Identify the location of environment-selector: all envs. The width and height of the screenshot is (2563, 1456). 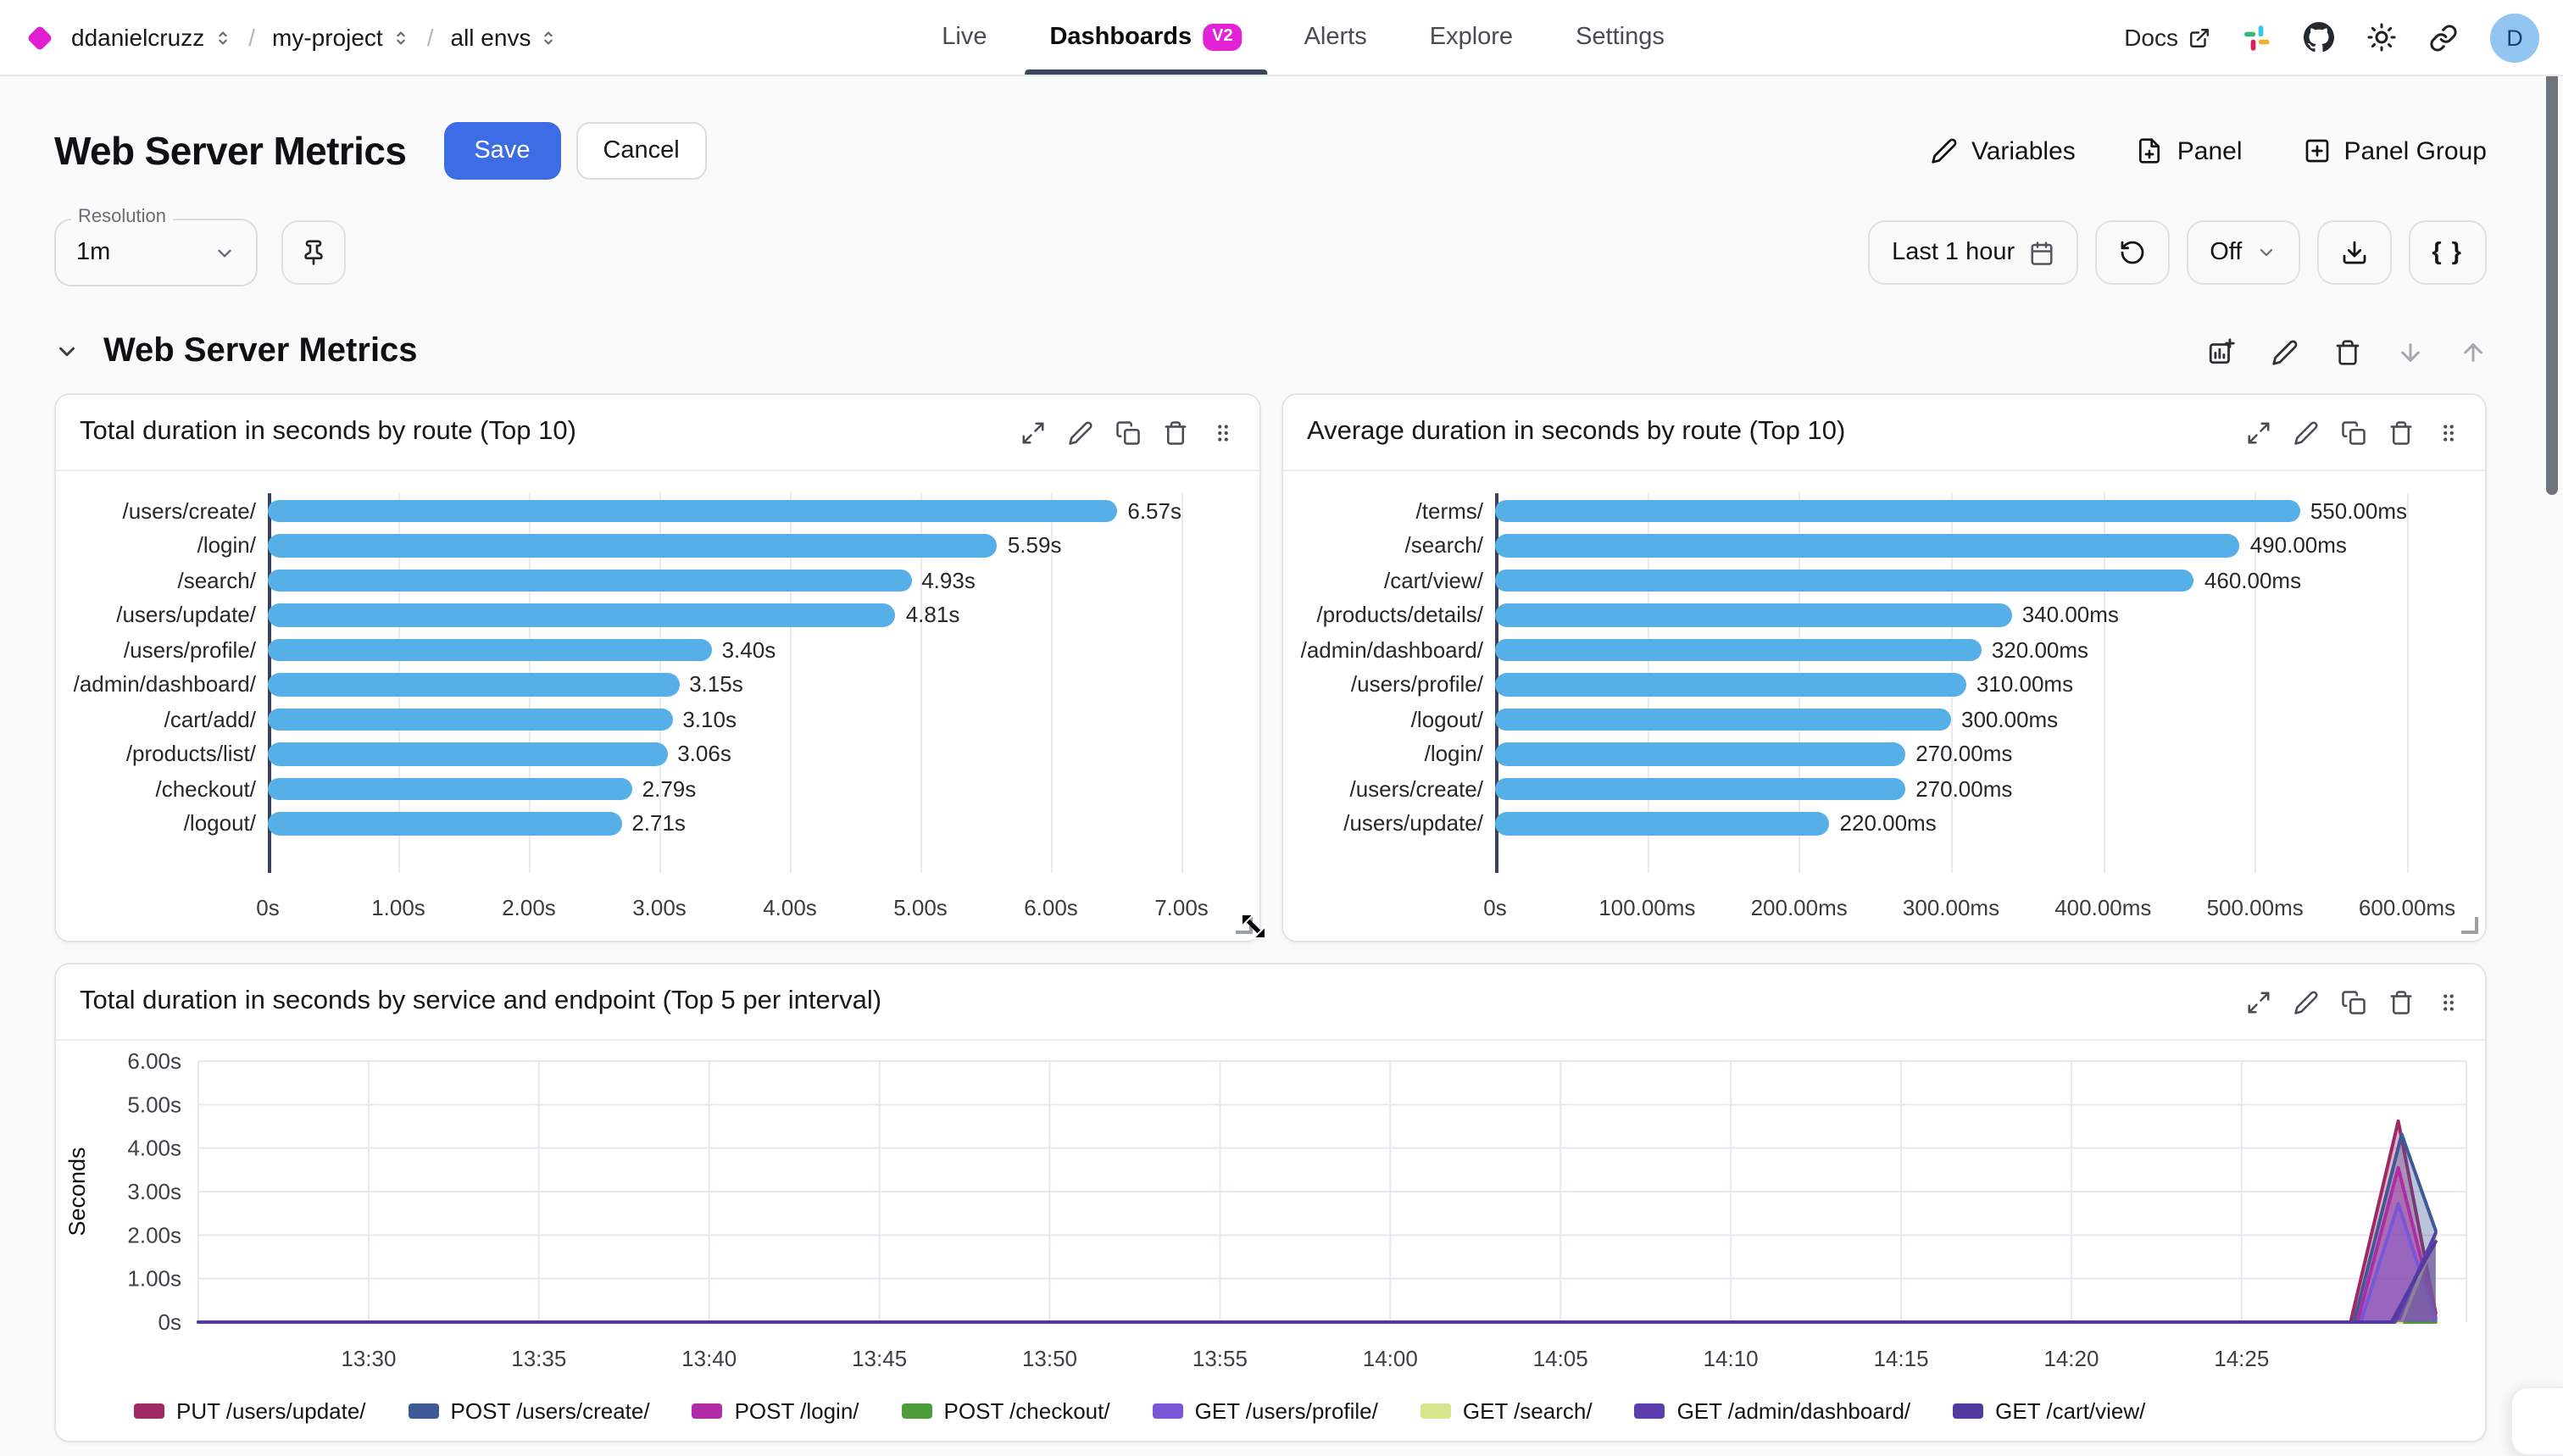
(505, 37).